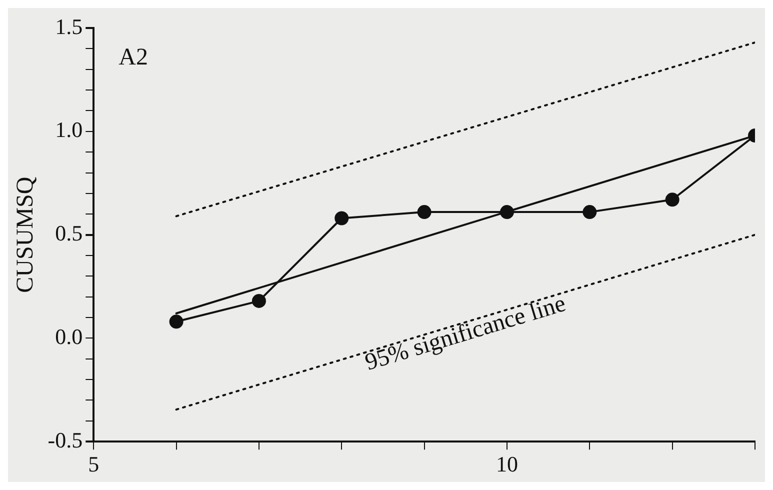 This screenshot has width=773, height=490. What do you see at coordinates (65, 439) in the screenshot?
I see `y-tick-label: -0.5` at bounding box center [65, 439].